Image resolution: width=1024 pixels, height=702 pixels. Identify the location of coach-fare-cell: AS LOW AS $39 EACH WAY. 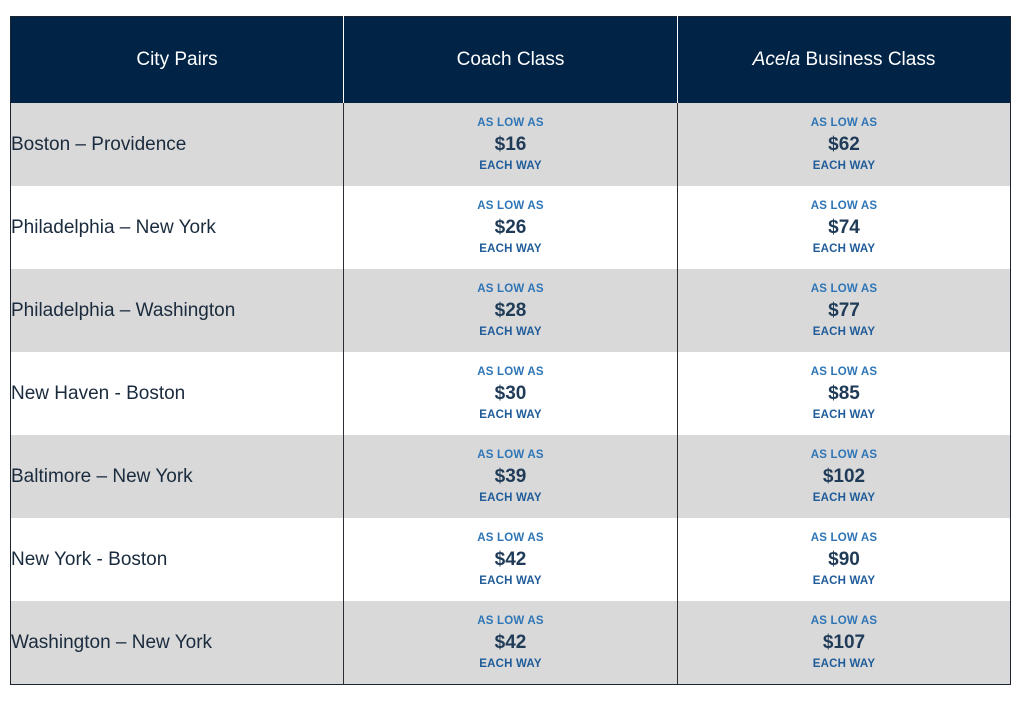
(510, 476).